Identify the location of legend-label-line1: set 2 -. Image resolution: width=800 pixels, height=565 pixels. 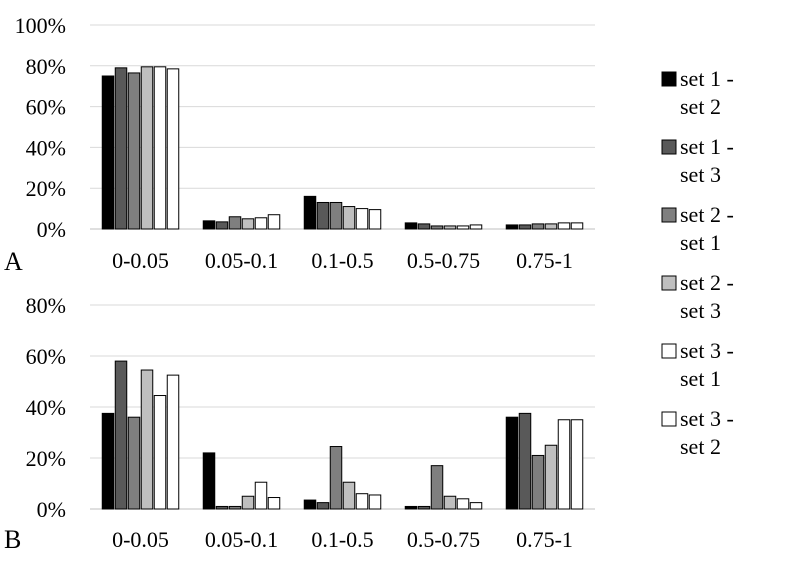
(707, 214).